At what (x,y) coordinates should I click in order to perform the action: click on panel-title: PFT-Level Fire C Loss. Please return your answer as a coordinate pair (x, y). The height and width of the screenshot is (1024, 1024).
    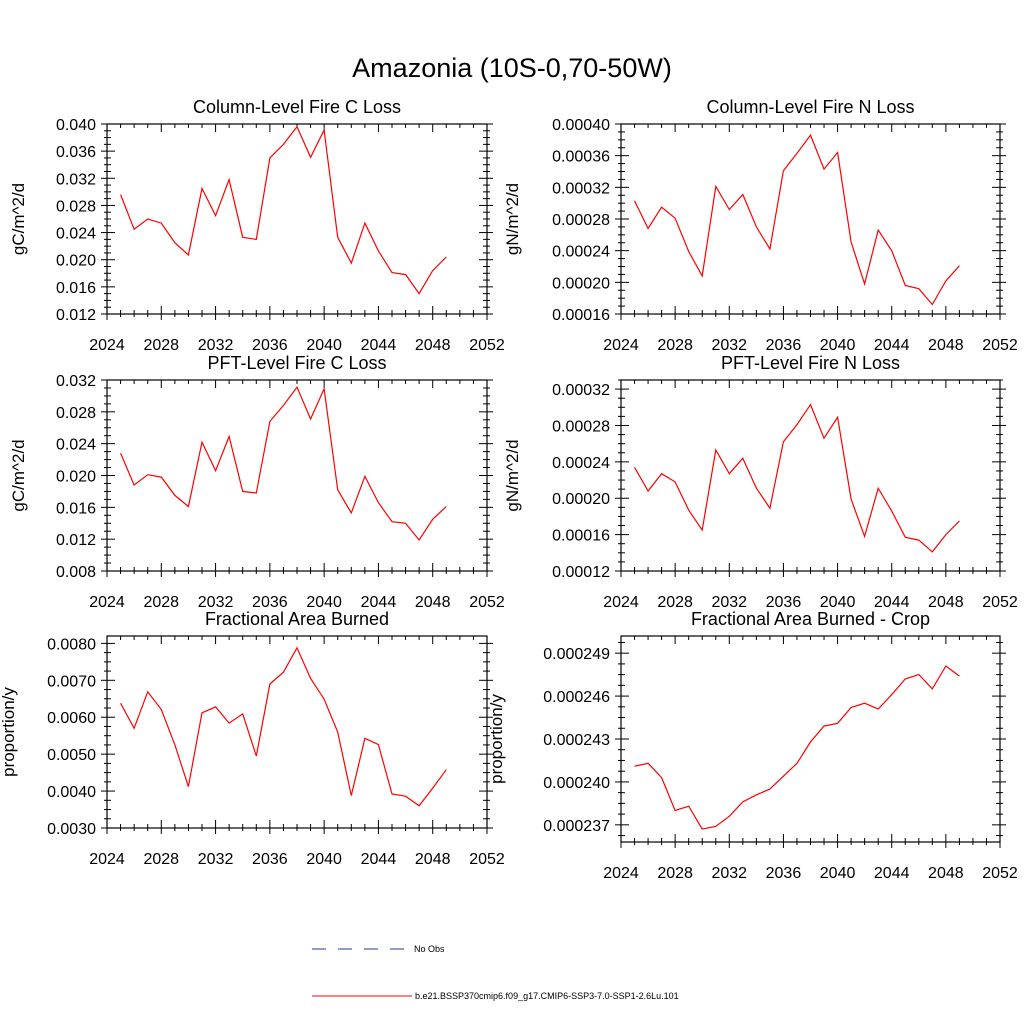
    Looking at the image, I should click on (296, 363).